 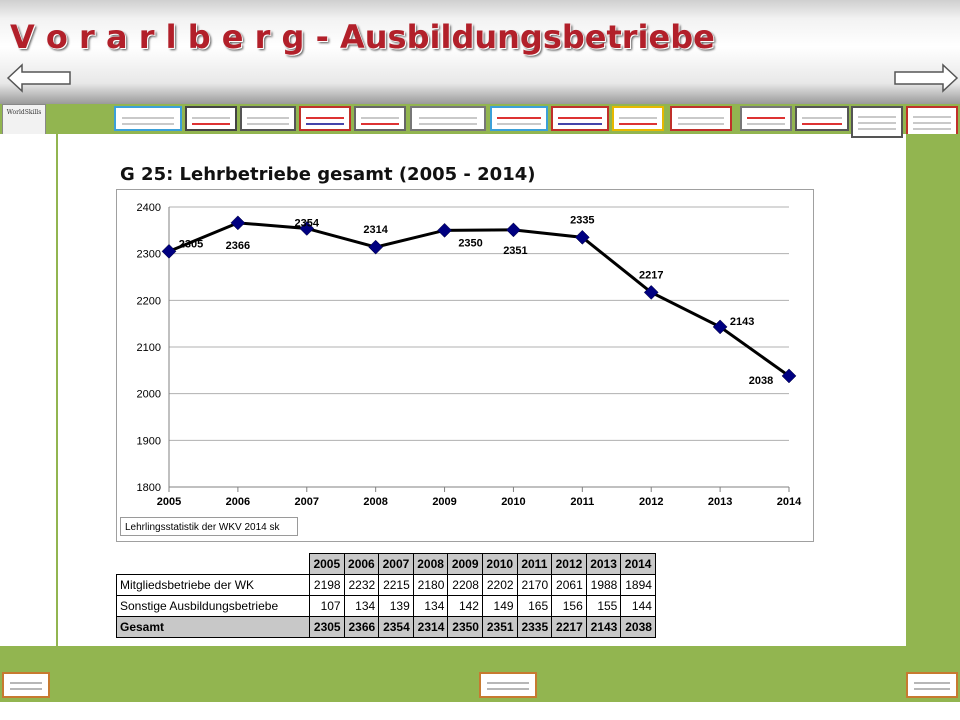 What do you see at coordinates (149, 208) in the screenshot?
I see `y-tick-label: 2400` at bounding box center [149, 208].